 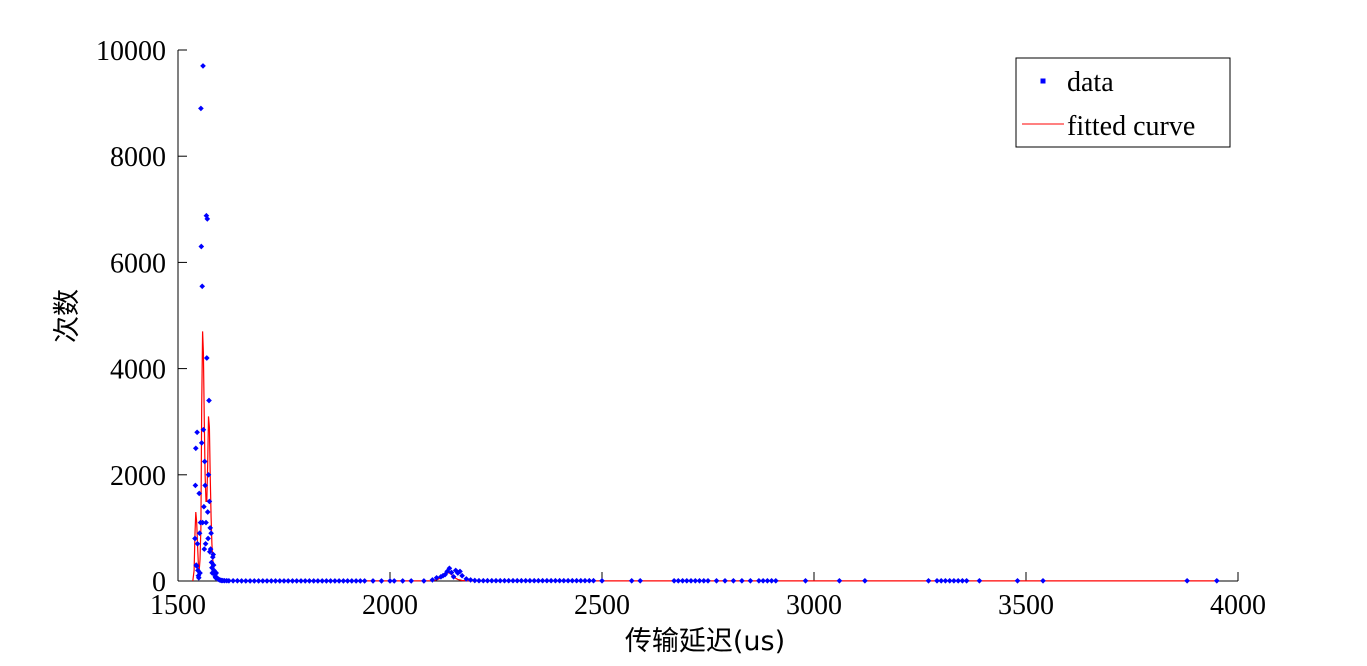 What do you see at coordinates (131, 51) in the screenshot?
I see `y-tick-label: 10000` at bounding box center [131, 51].